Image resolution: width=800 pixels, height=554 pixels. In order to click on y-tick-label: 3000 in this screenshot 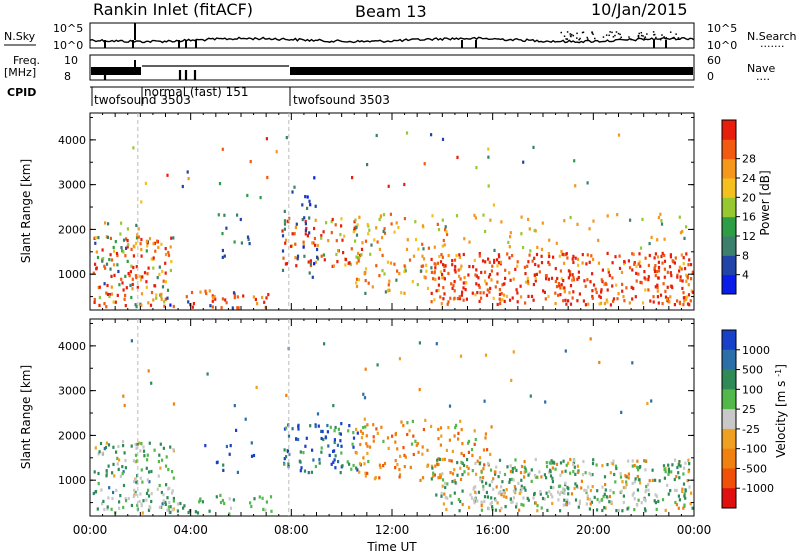, I will do `click(72, 185)`.